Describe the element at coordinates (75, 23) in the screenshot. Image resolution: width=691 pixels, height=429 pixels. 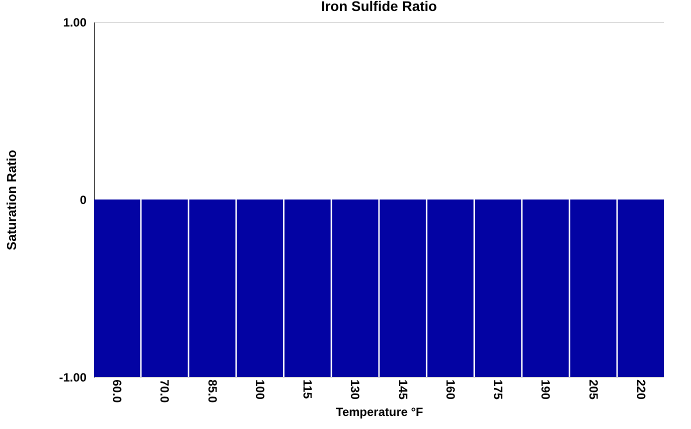
I see `y-tick-label: 1.00` at that location.